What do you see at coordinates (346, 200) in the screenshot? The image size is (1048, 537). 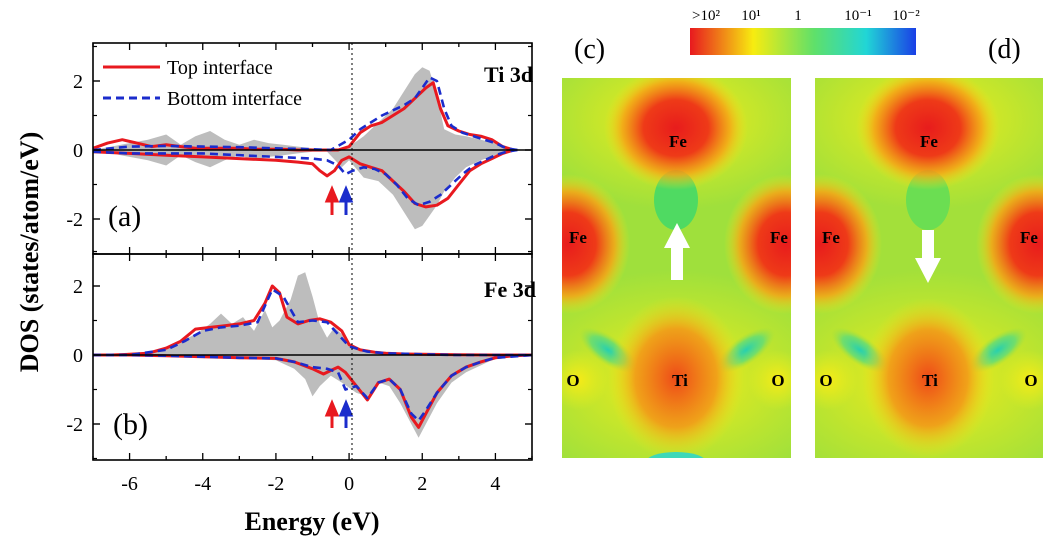 I see `blue-arrow-a` at bounding box center [346, 200].